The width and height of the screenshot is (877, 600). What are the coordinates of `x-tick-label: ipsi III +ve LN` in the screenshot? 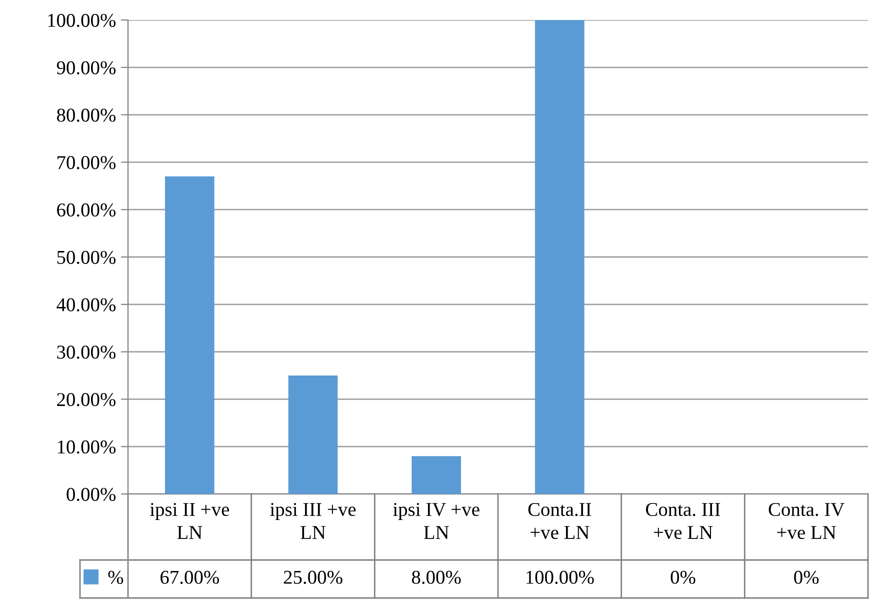 It's located at (313, 520).